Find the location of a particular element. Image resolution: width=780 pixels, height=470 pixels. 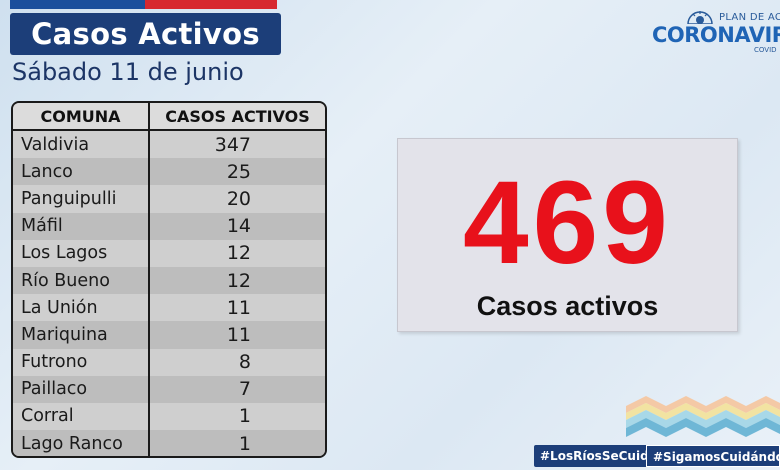

comuna-cell: Máfil is located at coordinates (81, 226).